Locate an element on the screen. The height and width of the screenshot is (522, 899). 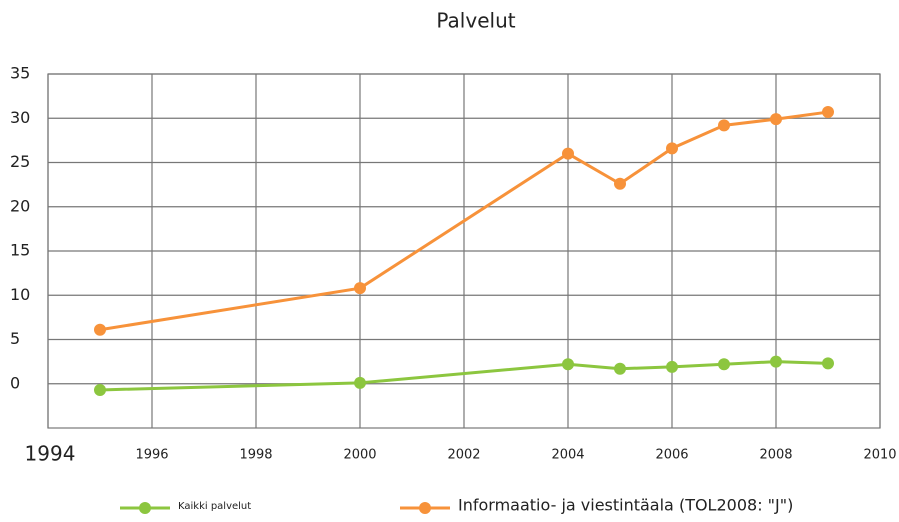
x-tick-label: 2010 is located at coordinates (879, 455).